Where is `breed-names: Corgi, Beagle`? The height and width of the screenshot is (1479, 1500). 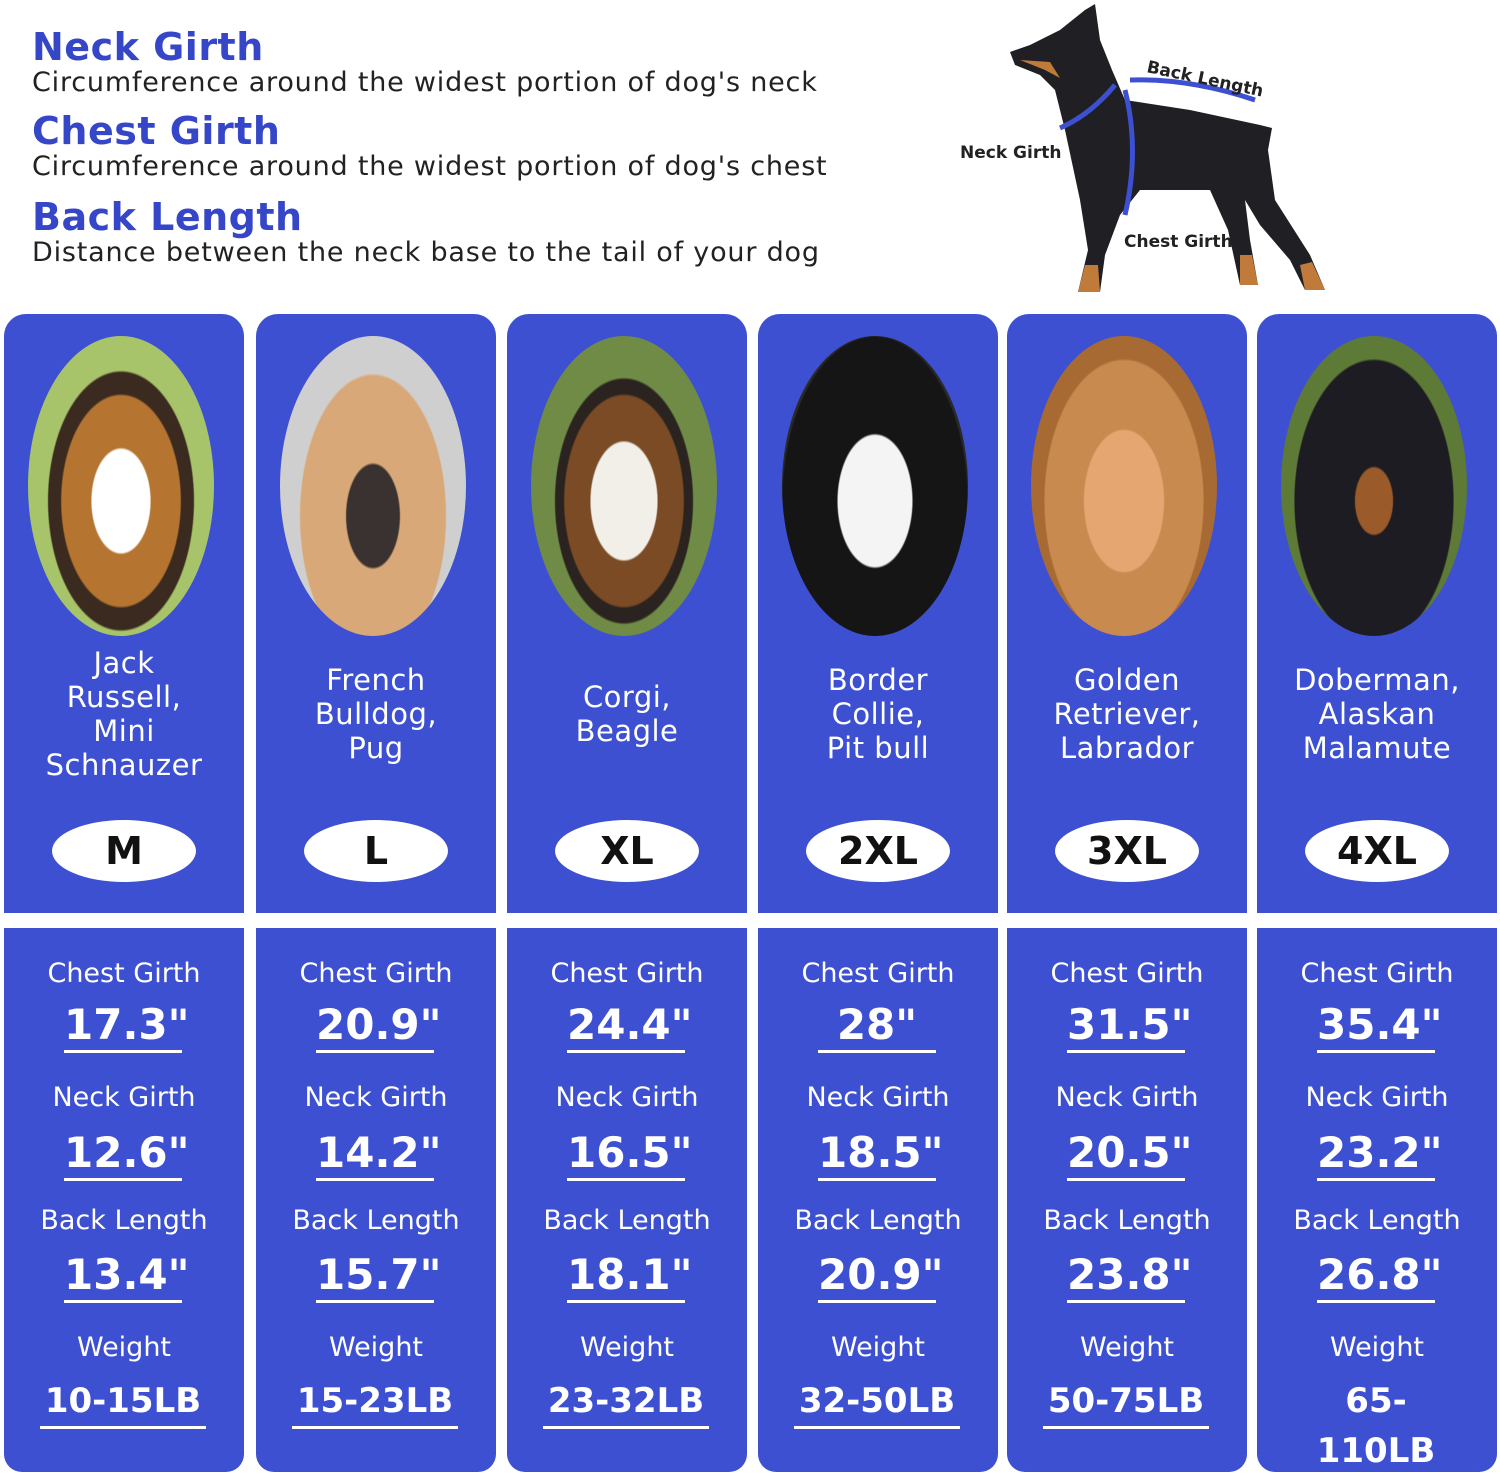 breed-names: Corgi, Beagle is located at coordinates (627, 714).